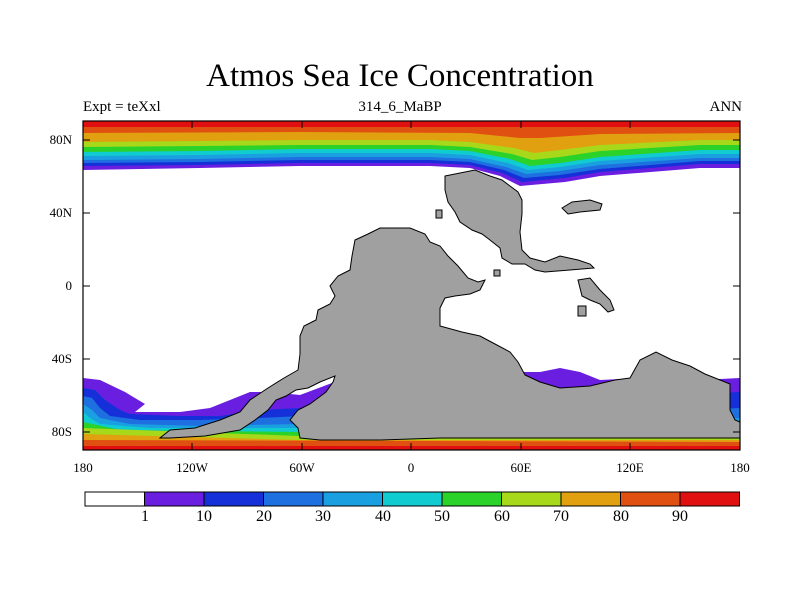  What do you see at coordinates (60, 139) in the screenshot?
I see `lat-label-80n: 80N` at bounding box center [60, 139].